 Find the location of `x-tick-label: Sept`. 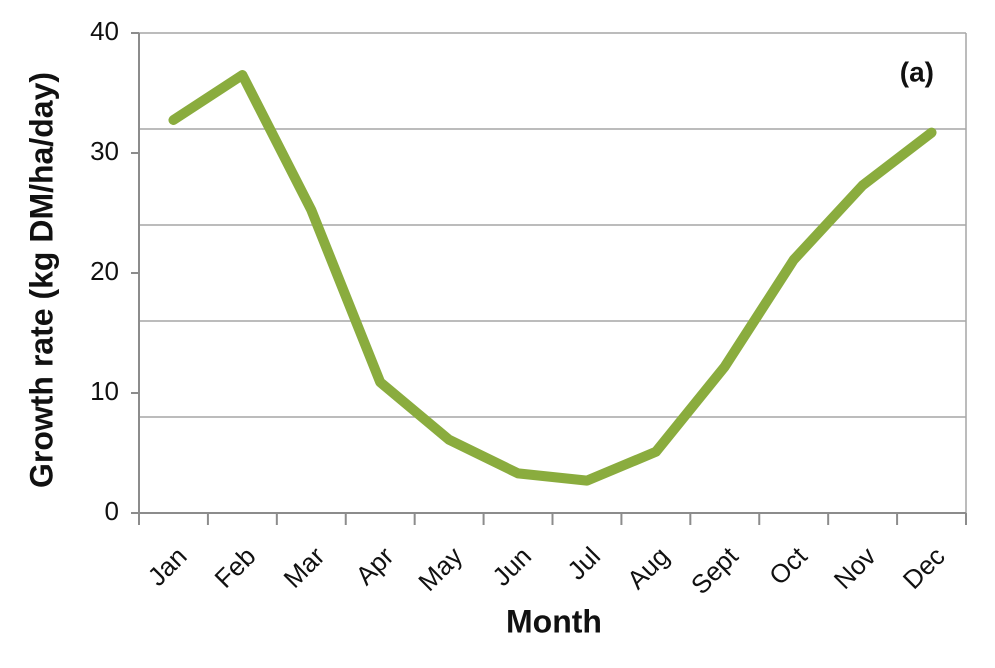

x-tick-label: Sept is located at coordinates (715, 570).